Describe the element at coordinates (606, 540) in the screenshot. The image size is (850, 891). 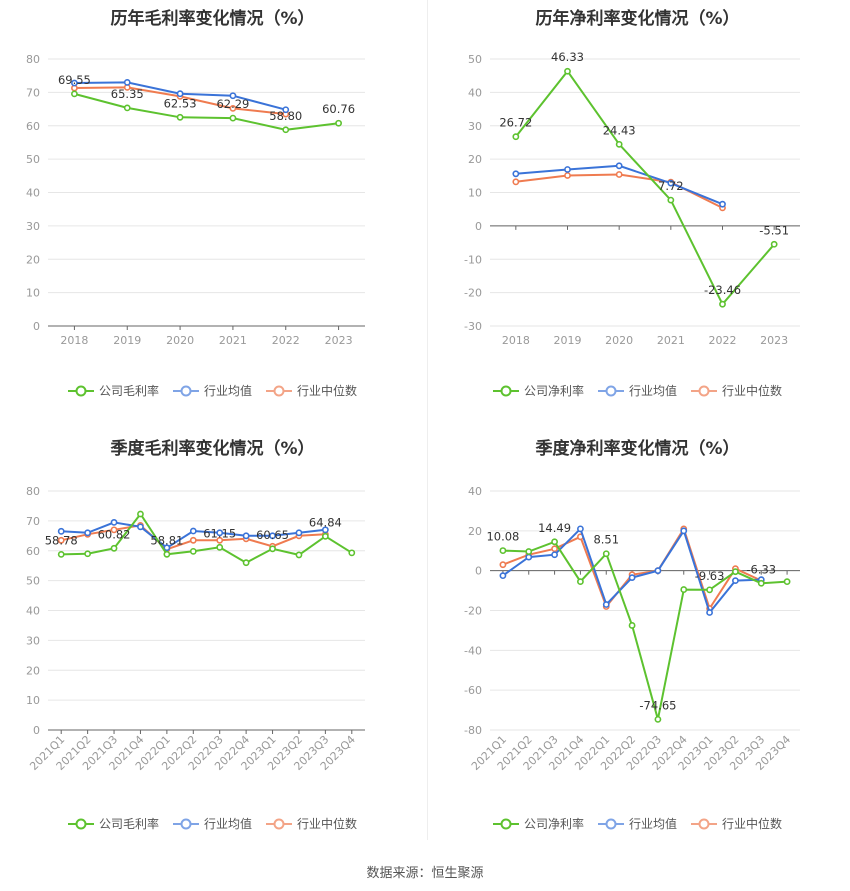
I see `data-label: 8.51` at that location.